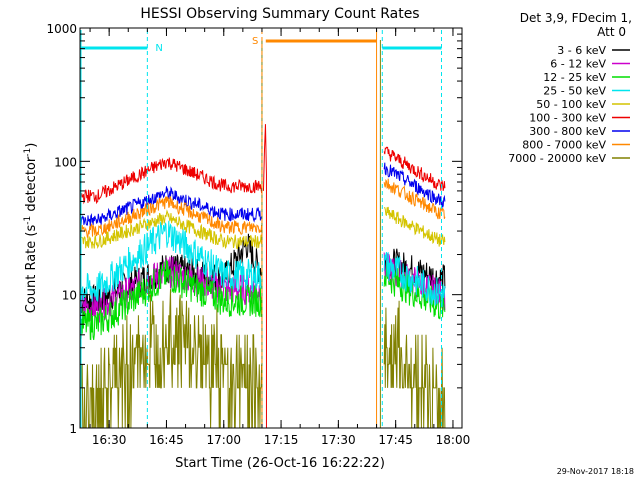  Describe the element at coordinates (65, 162) in the screenshot. I see `y-tick-label: 100` at that location.